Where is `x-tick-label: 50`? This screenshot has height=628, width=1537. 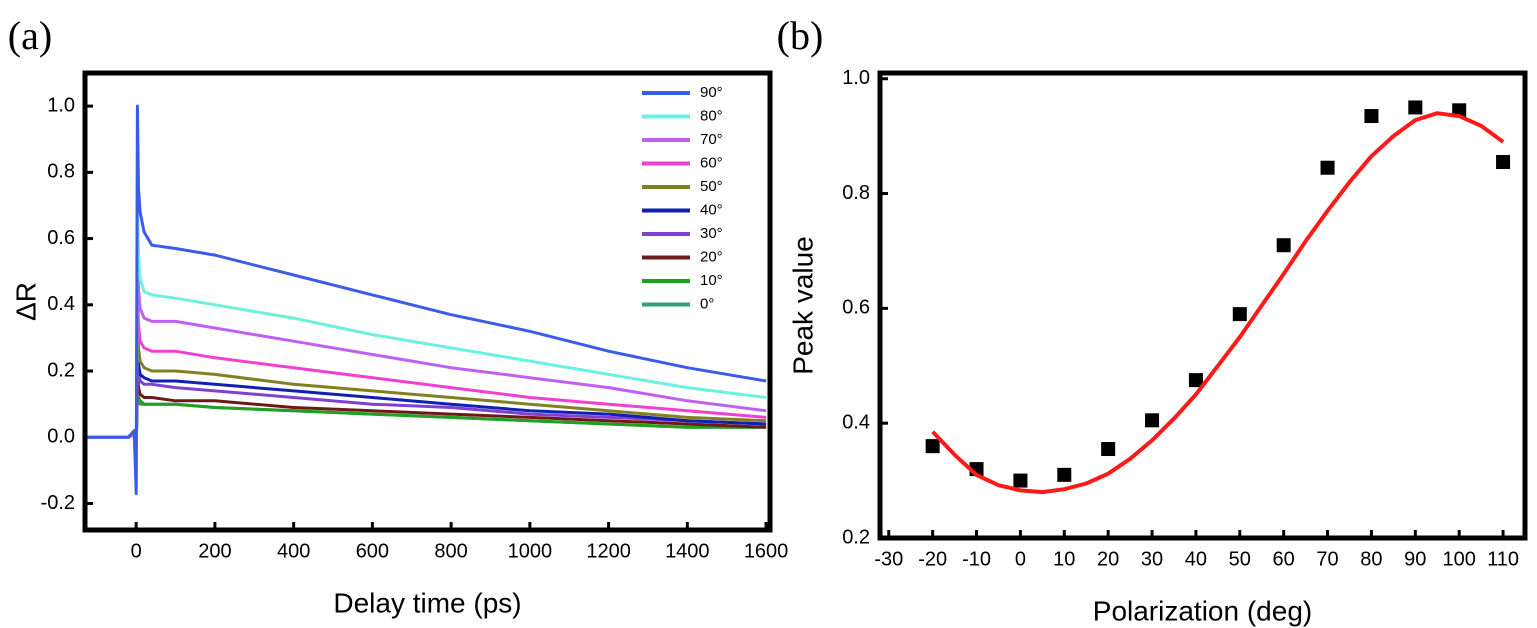 x-tick-label: 50 is located at coordinates (1240, 559).